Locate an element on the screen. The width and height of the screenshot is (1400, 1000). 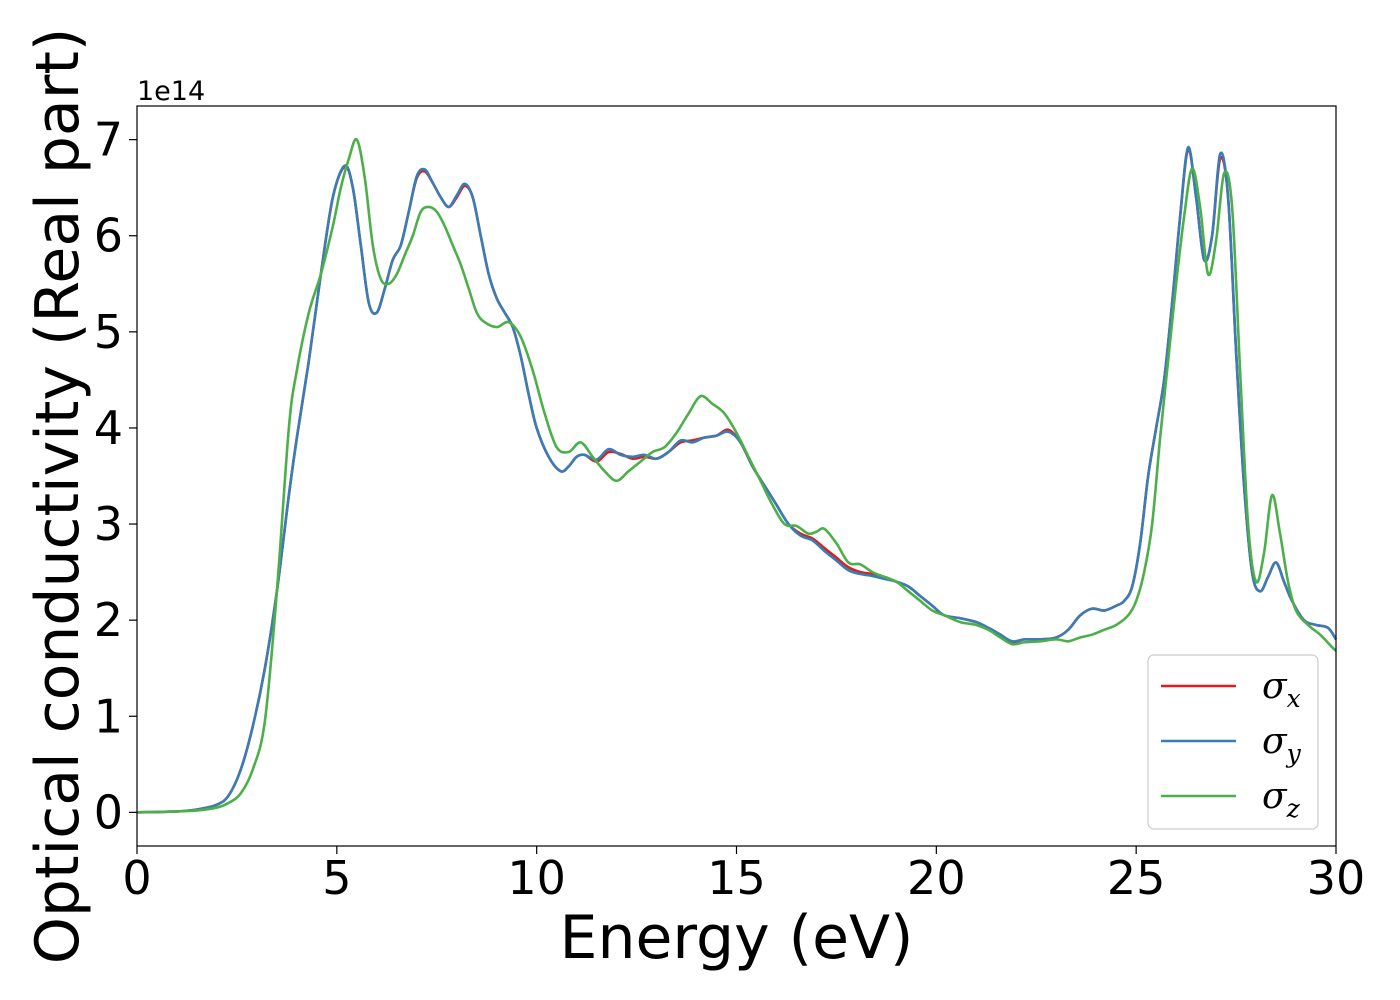
x-axis: 0 5 10 15 20 25 30 is located at coordinates (743, 875).